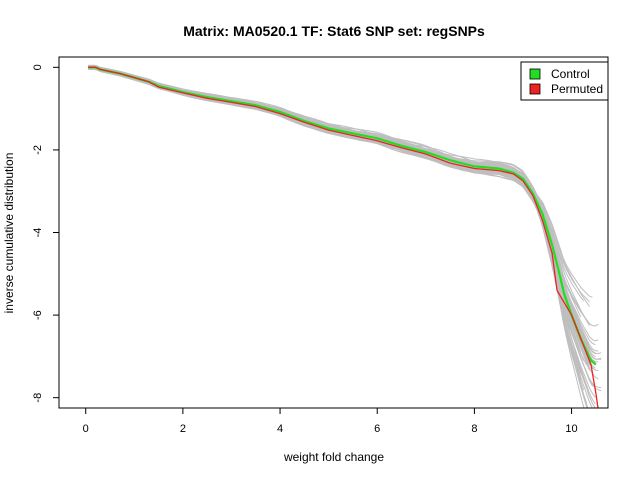 This screenshot has width=640, height=480. I want to click on y-tick-label: -2, so click(38, 150).